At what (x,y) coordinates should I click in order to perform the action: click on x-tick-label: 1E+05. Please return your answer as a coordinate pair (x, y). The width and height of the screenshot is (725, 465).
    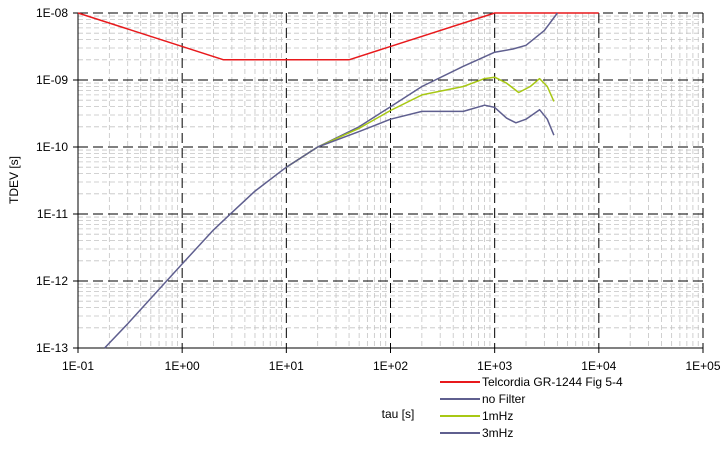
    Looking at the image, I should click on (702, 366).